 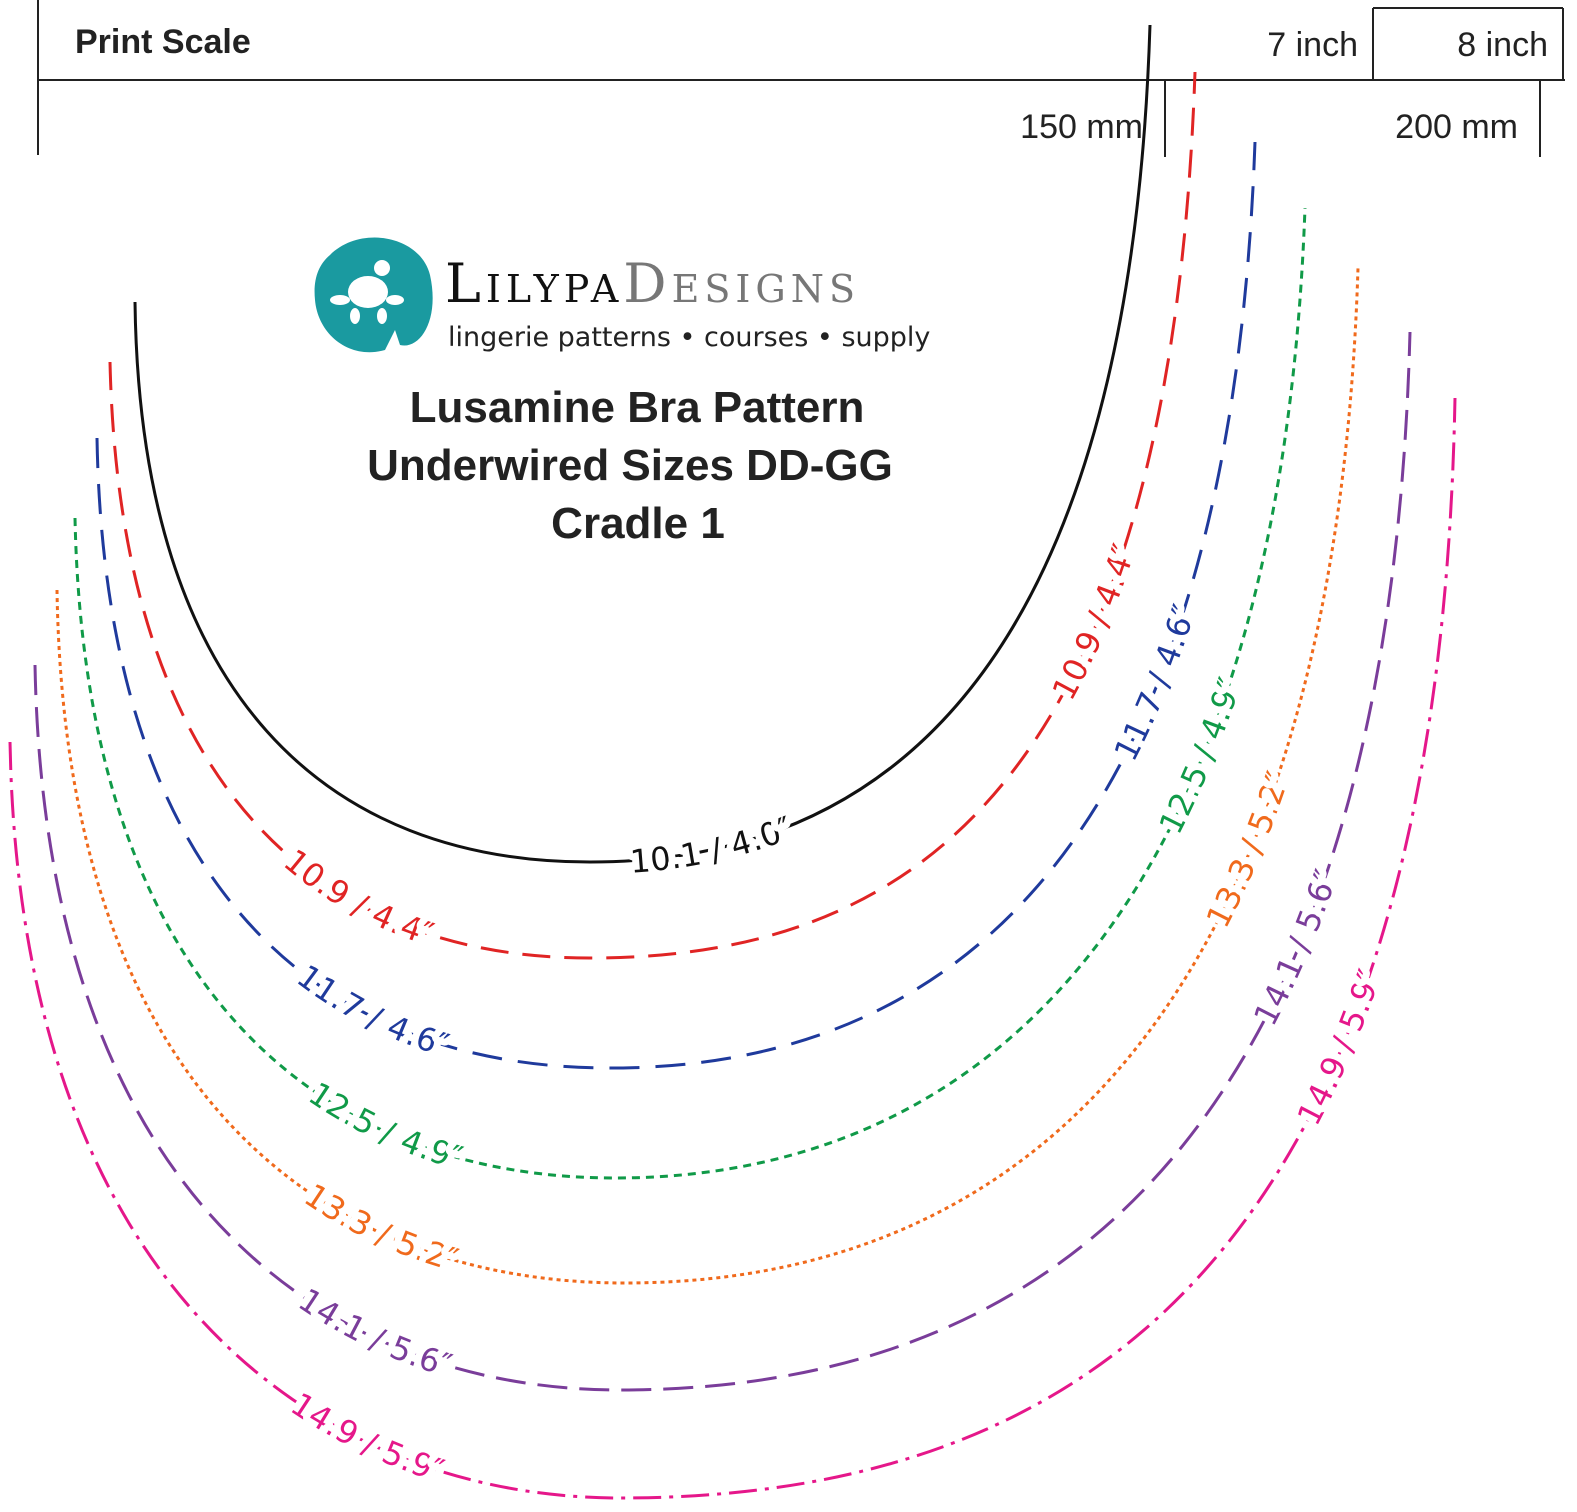 I want to click on logo, so click(x=373, y=295).